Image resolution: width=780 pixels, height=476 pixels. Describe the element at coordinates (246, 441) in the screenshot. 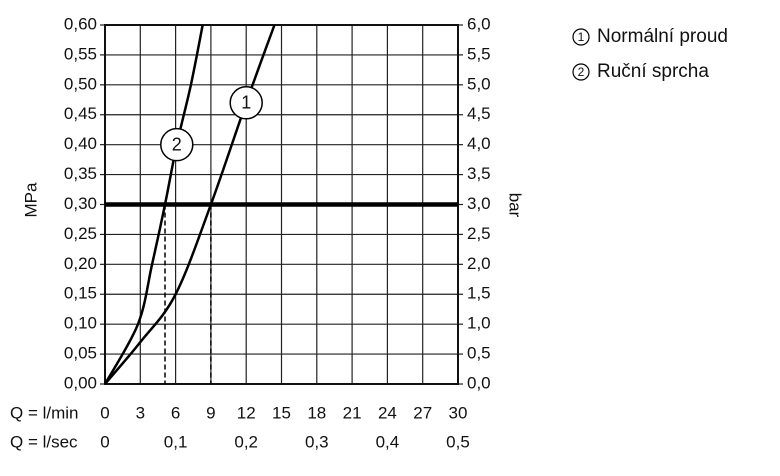

I see `x2-tick-label: 0,2` at that location.